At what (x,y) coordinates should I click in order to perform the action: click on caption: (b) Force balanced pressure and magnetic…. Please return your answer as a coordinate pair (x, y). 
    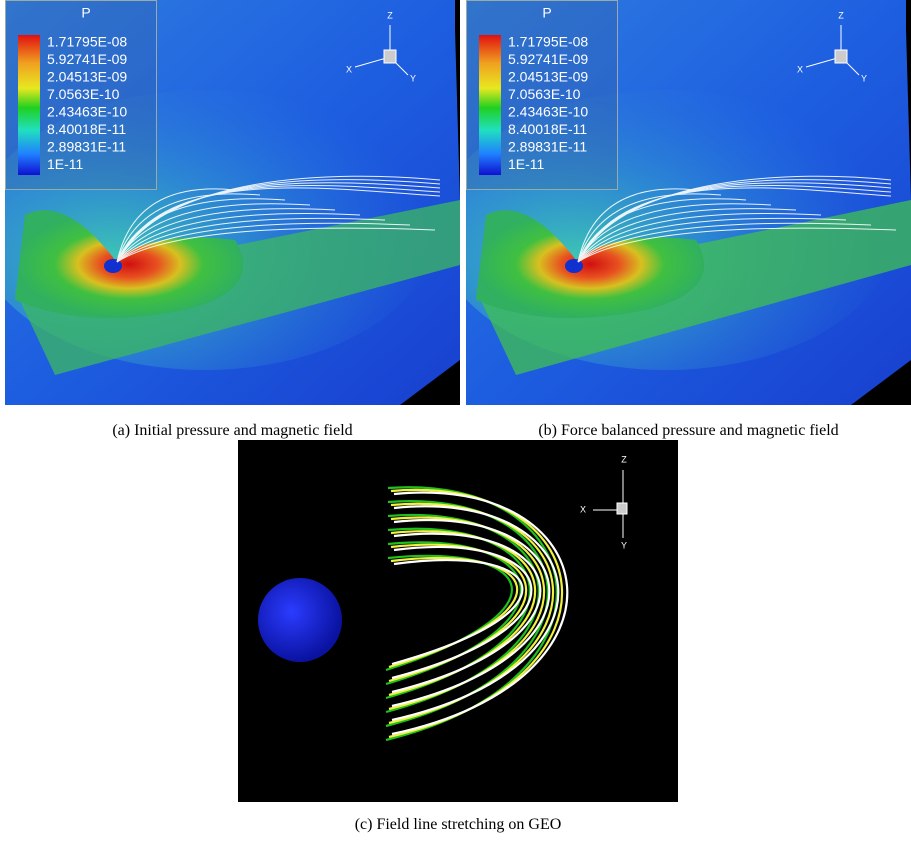
    Looking at the image, I should click on (688, 430).